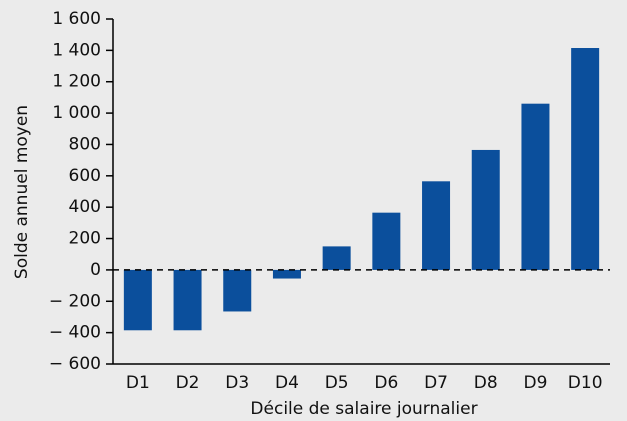  What do you see at coordinates (337, 383) in the screenshot?
I see `x-tick-label: D5` at bounding box center [337, 383].